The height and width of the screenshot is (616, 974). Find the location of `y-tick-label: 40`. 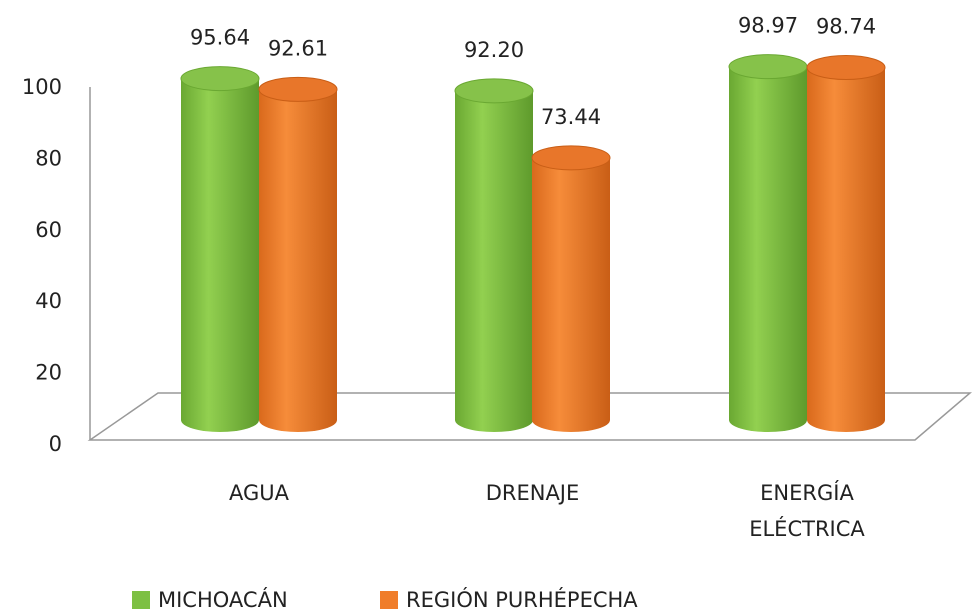

y-tick-label: 40 is located at coordinates (48, 301).